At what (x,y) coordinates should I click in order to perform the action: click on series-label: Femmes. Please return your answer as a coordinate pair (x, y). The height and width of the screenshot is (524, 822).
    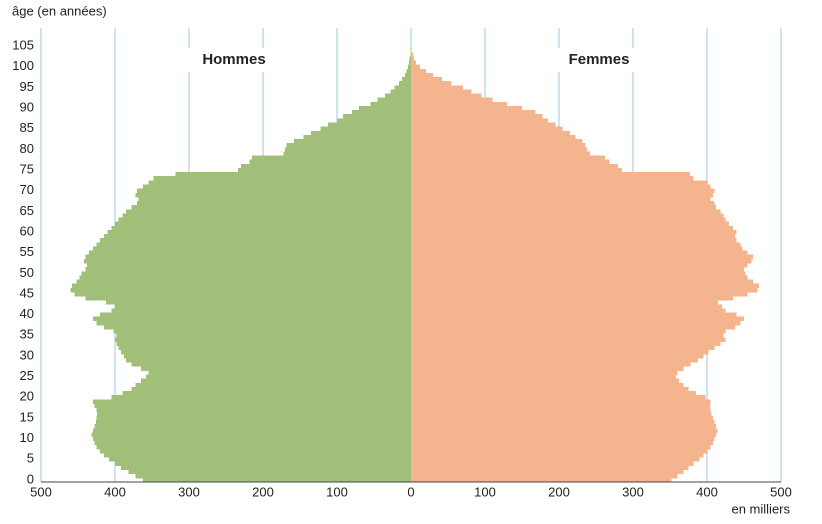
    Looking at the image, I should click on (599, 59).